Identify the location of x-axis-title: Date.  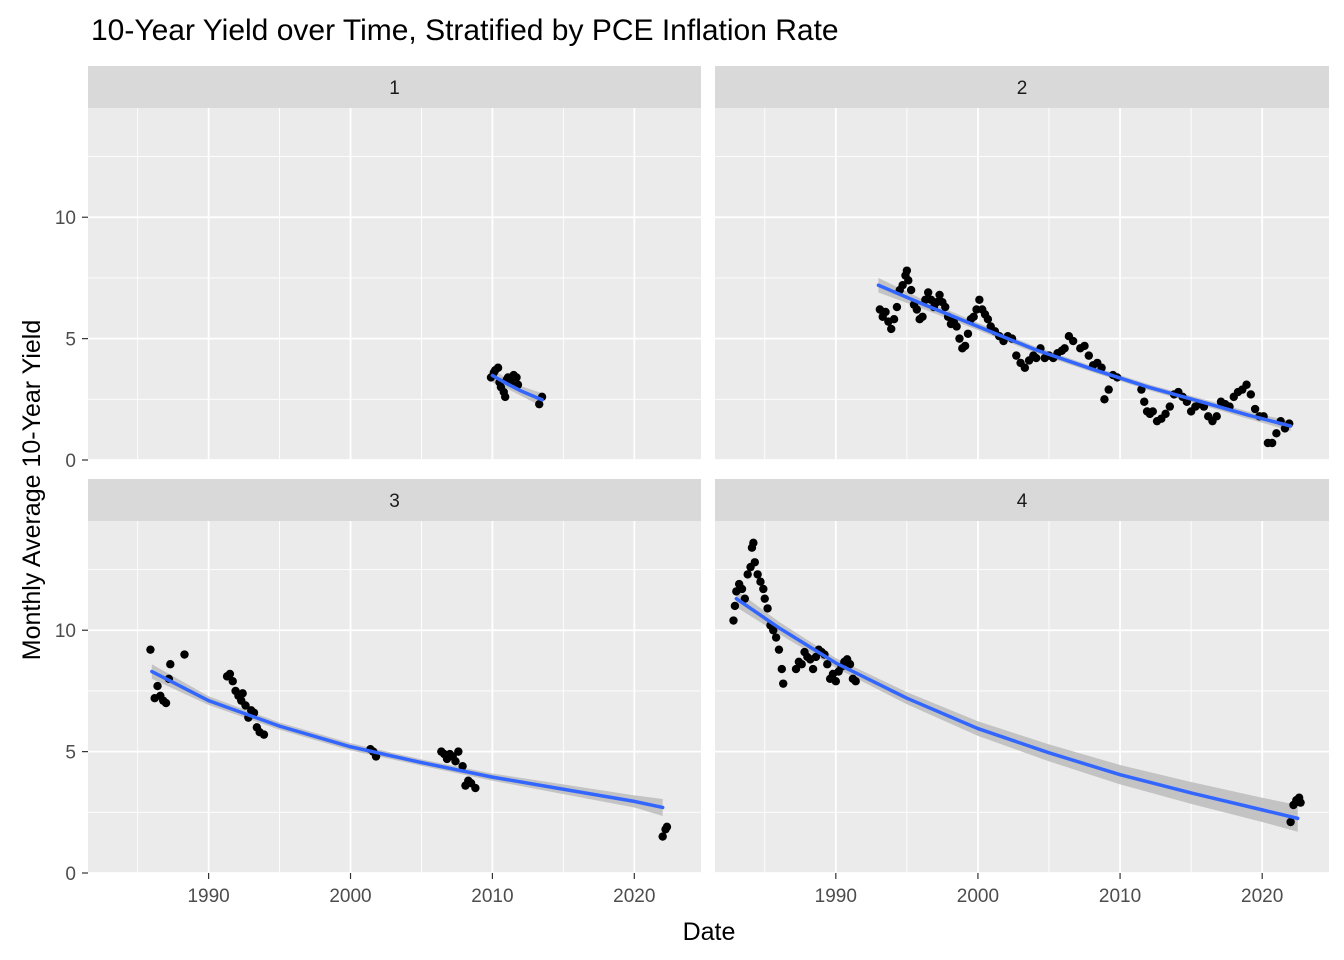
(709, 932).